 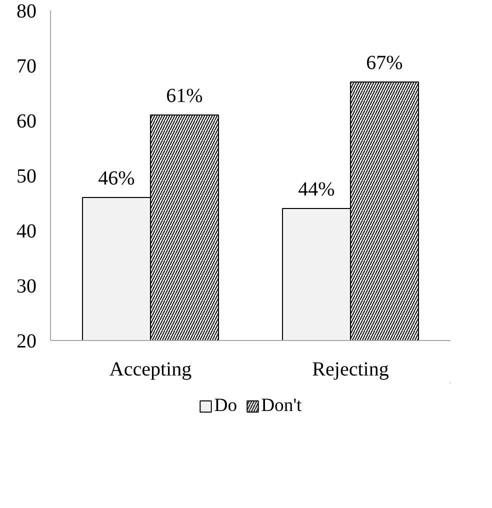 I want to click on y-tick-label: 20, so click(x=26, y=341).